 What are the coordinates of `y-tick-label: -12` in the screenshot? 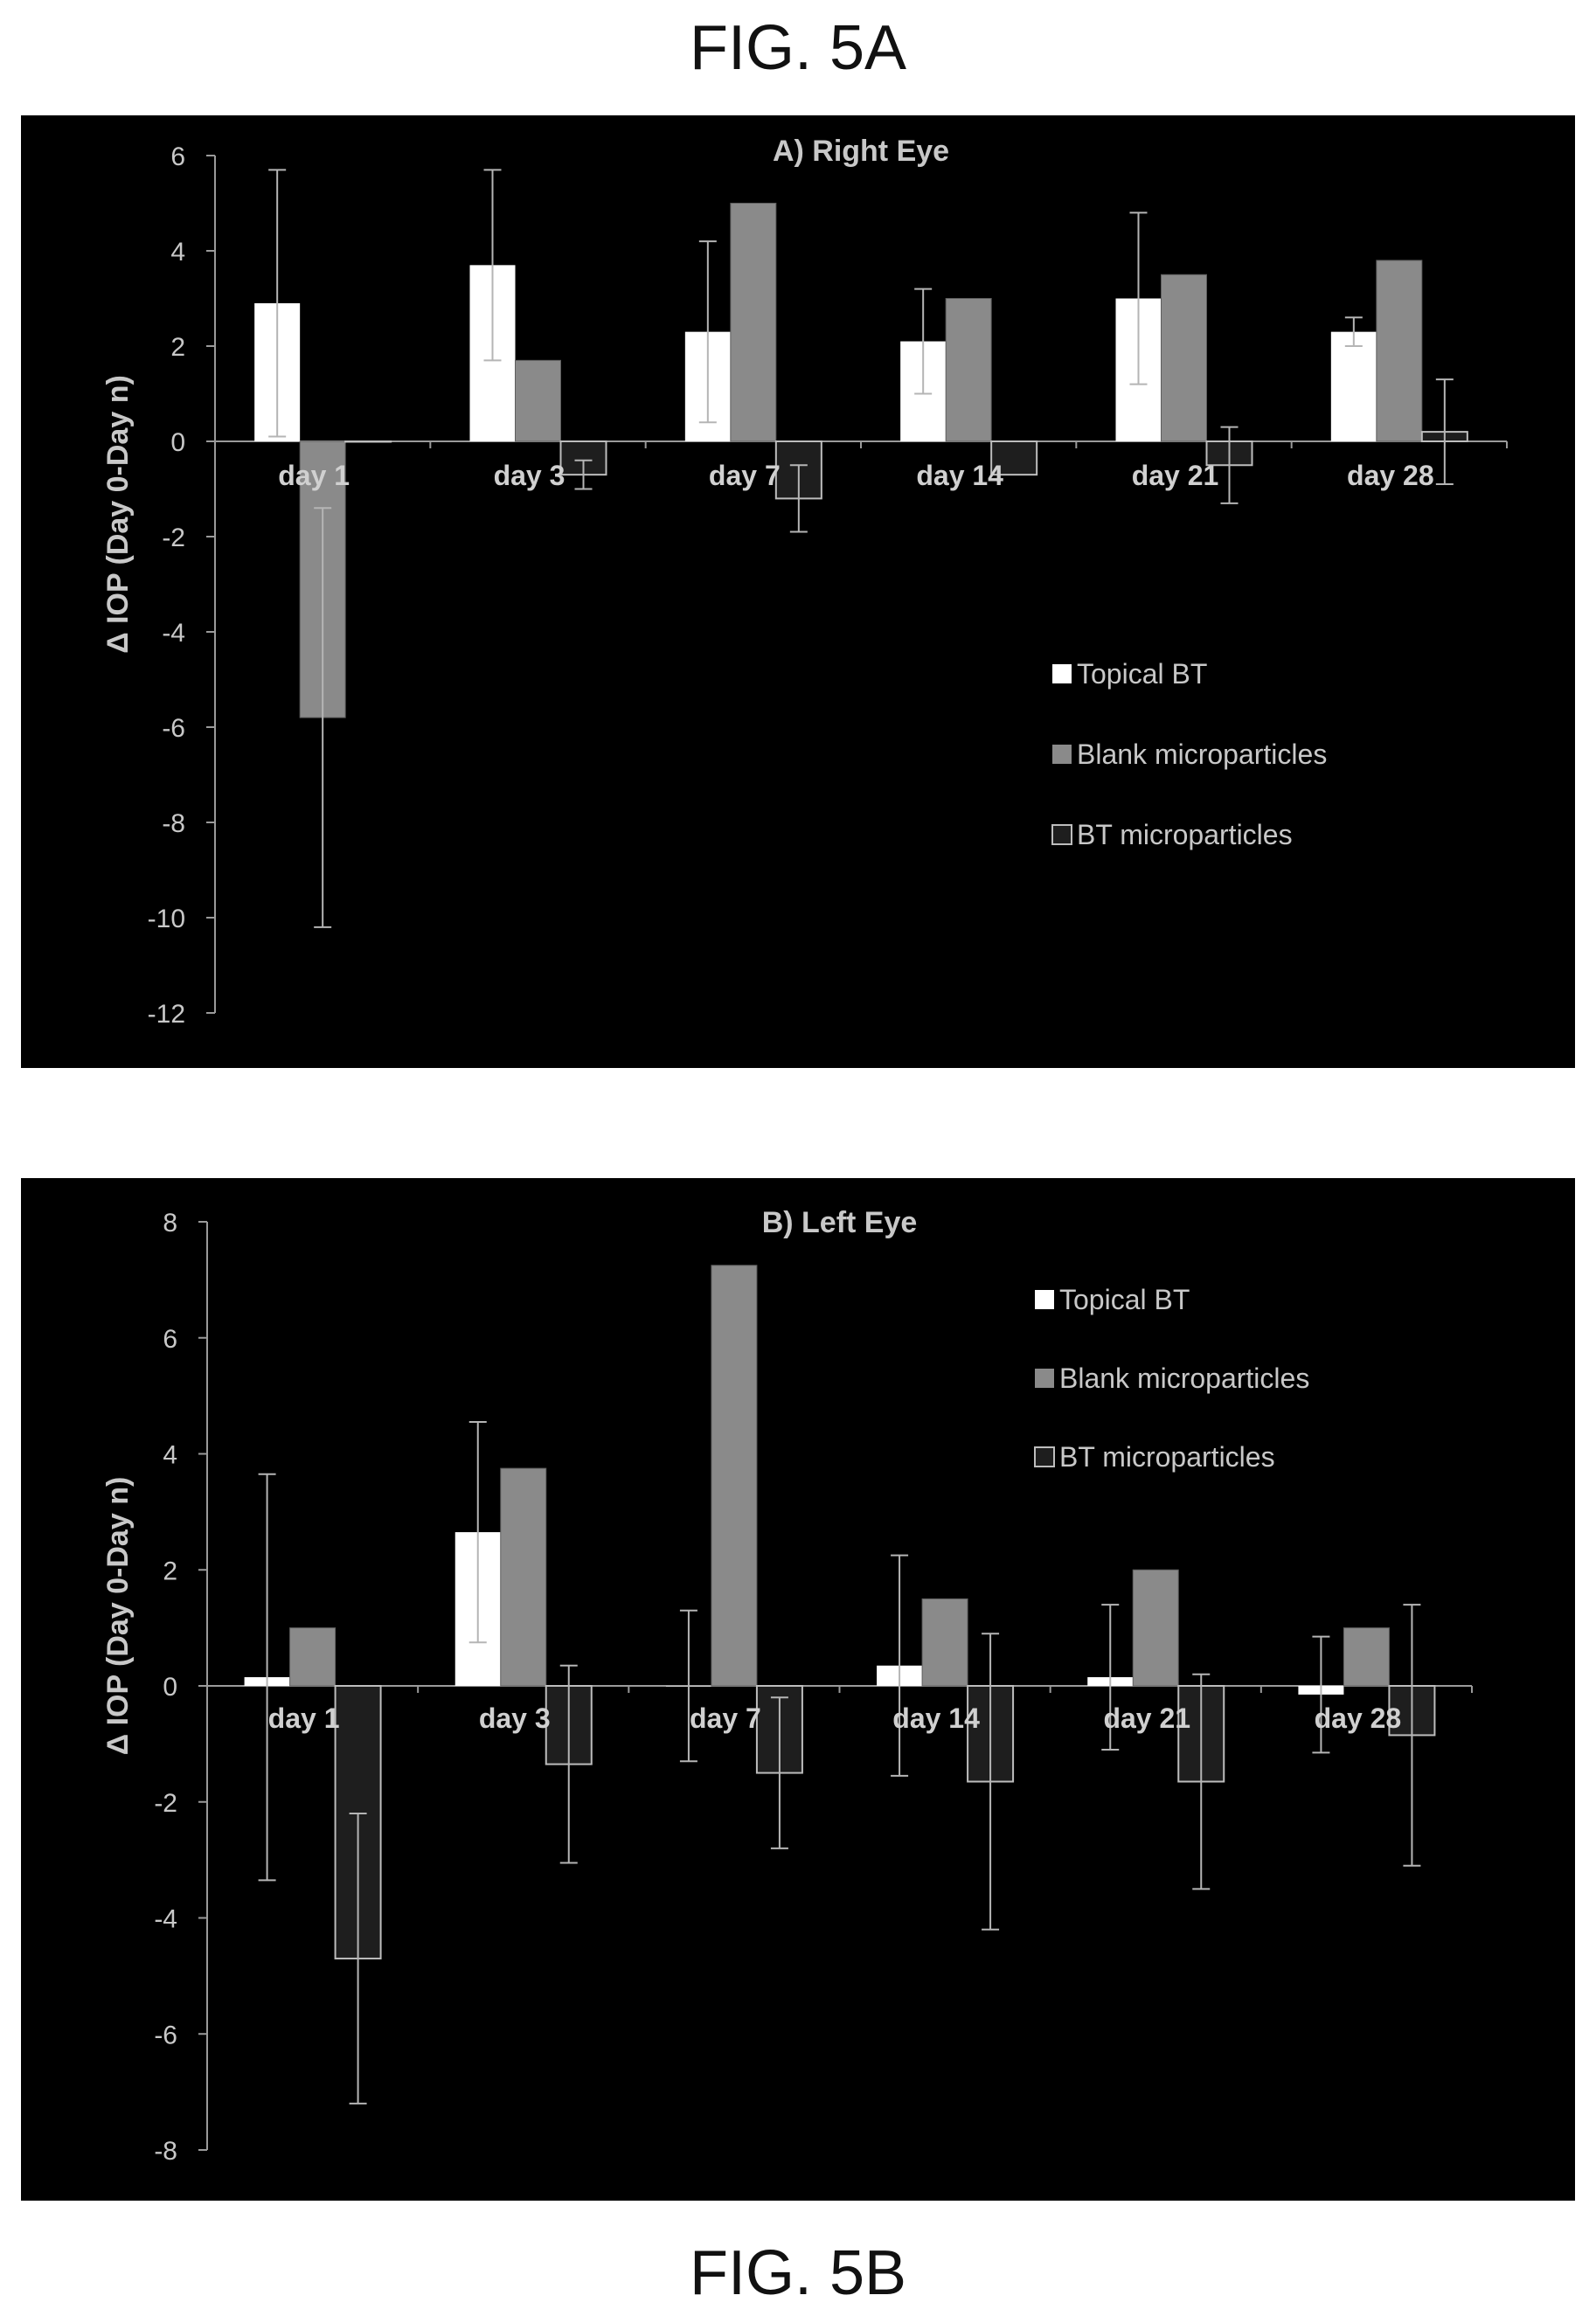 It's located at (166, 1015).